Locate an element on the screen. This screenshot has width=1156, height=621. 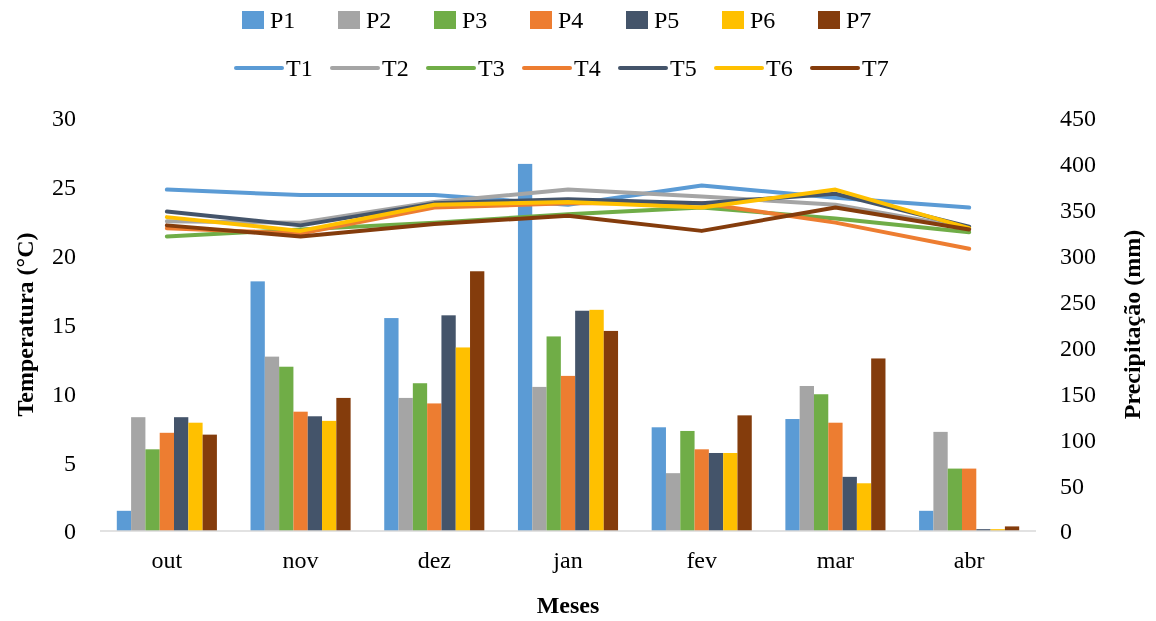
legend-label: P4 is located at coordinates (571, 20).